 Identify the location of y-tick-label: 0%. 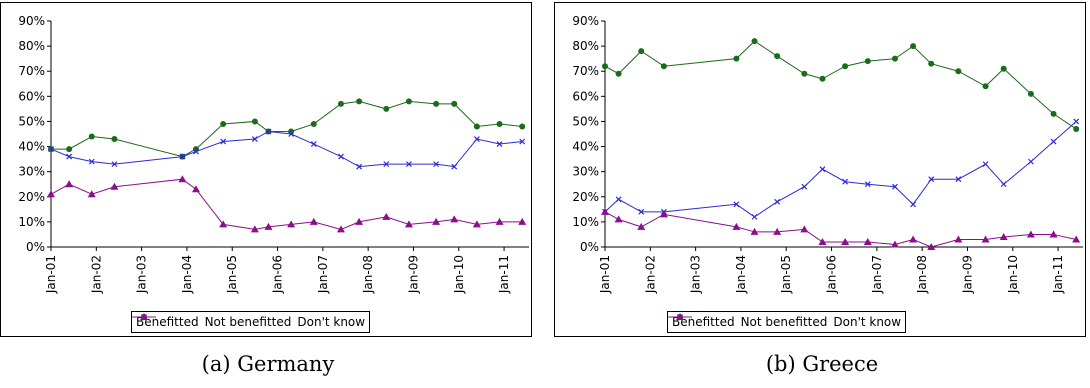
(35, 247).